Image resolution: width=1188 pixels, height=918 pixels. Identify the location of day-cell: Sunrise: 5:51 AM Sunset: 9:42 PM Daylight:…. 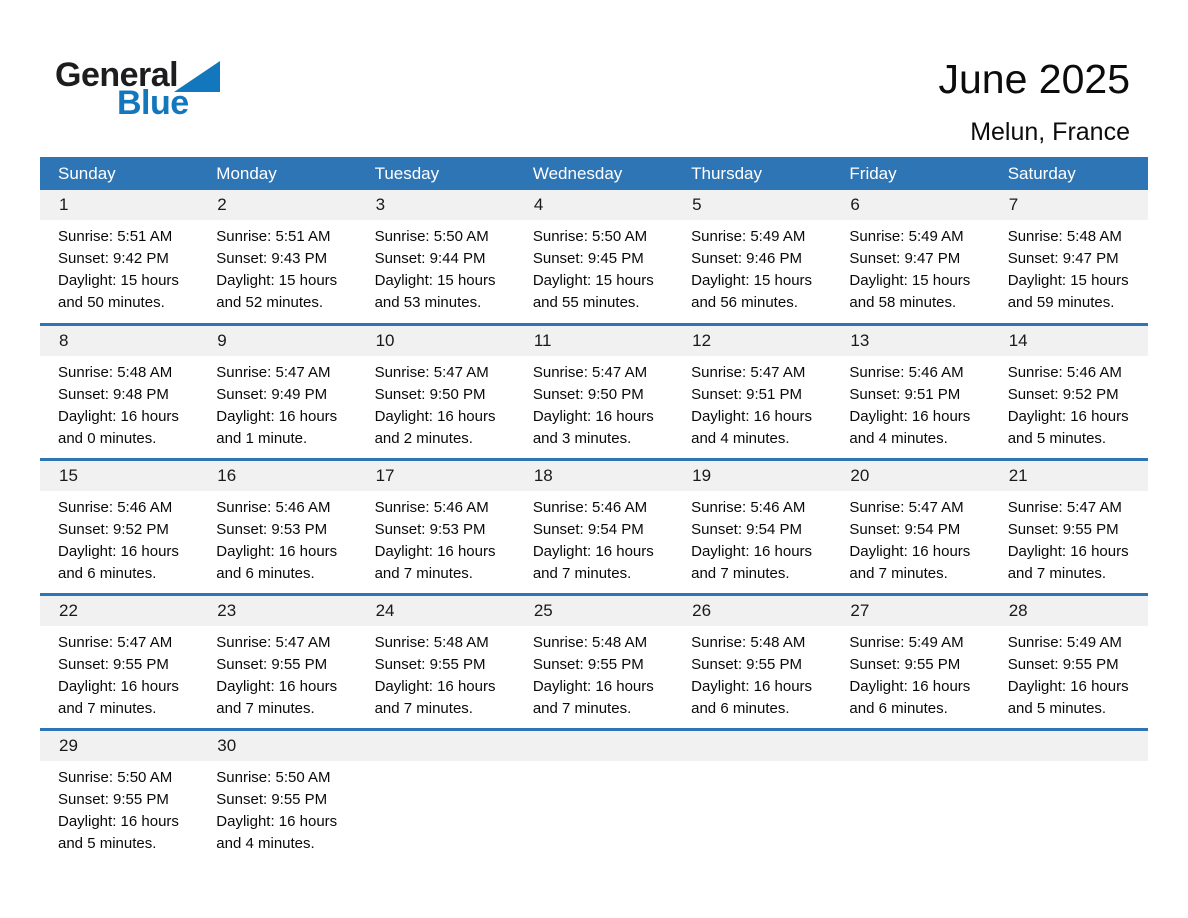
(119, 267).